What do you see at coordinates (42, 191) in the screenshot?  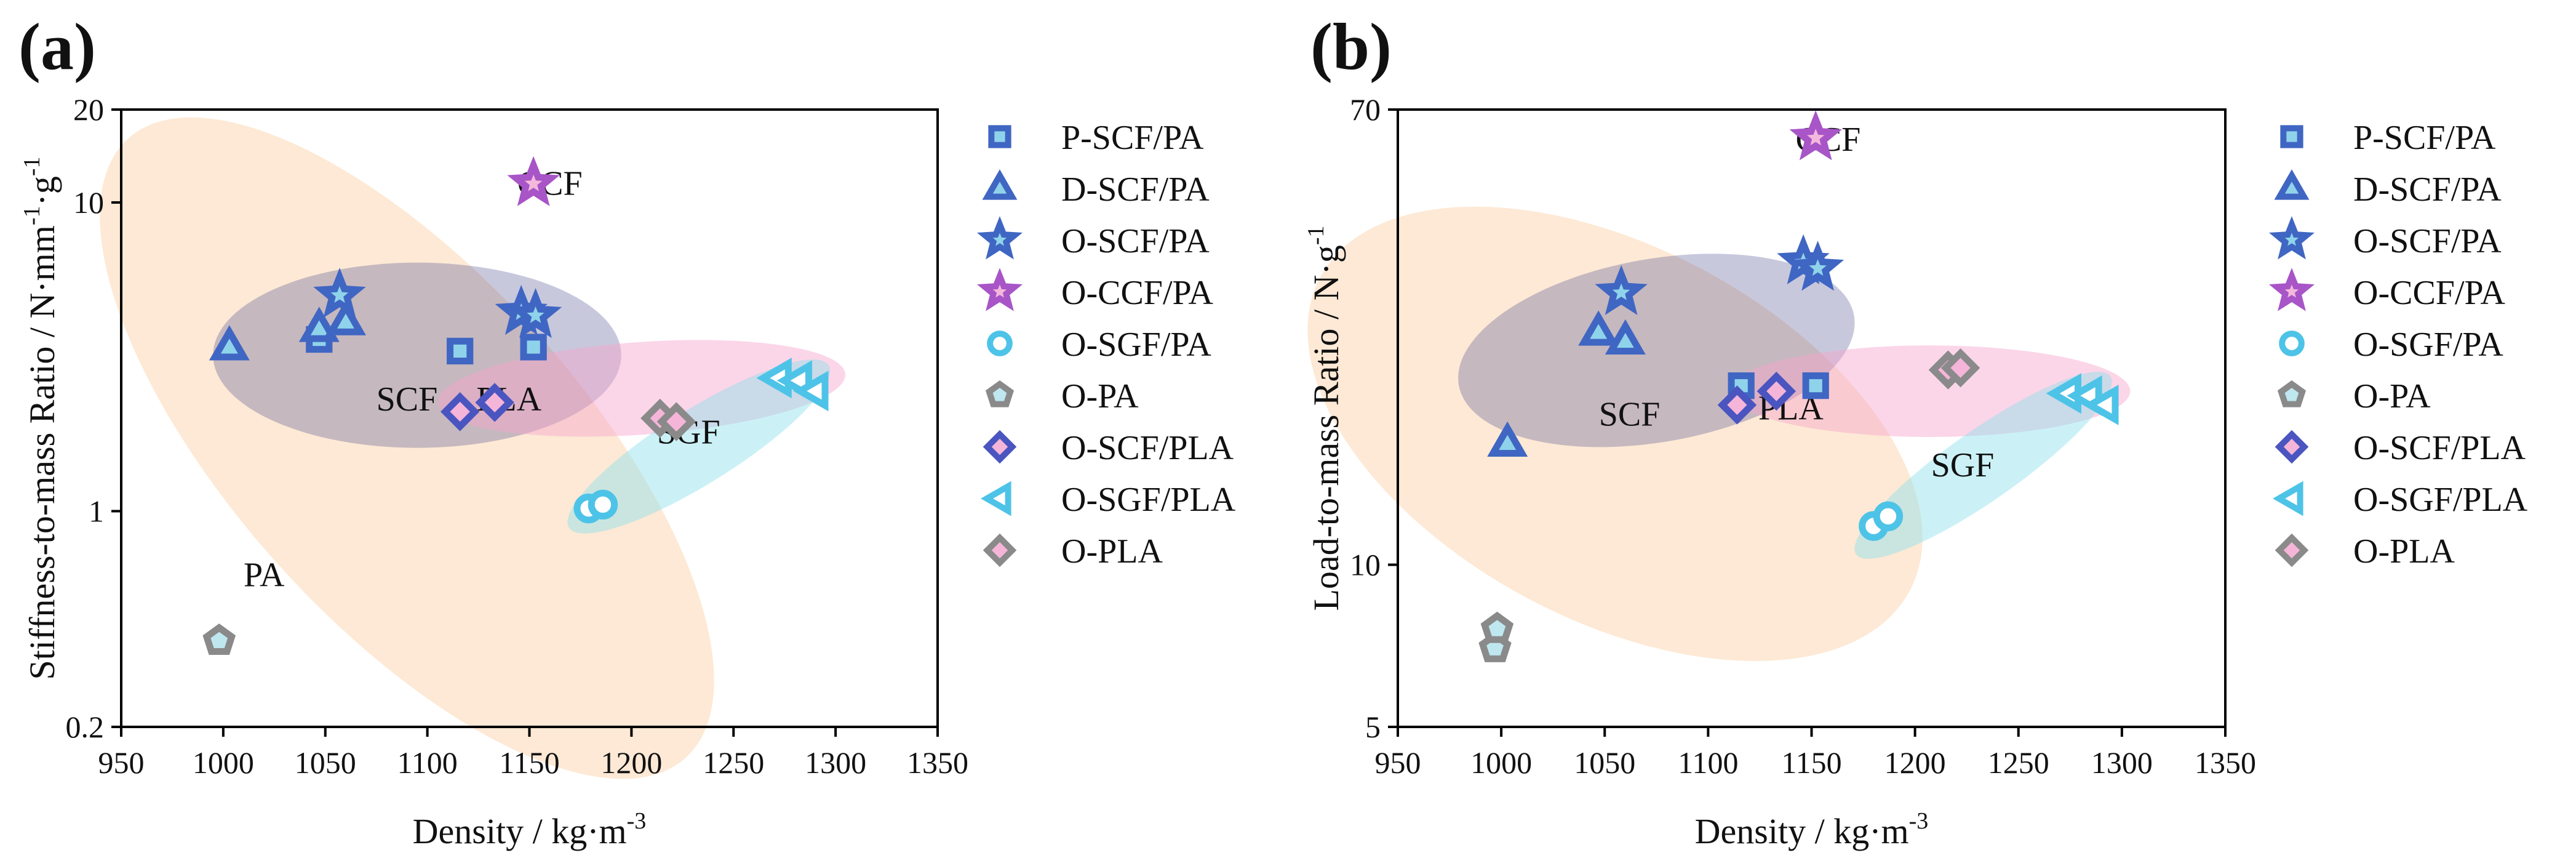 I see `y-axis-title-text: ·g` at bounding box center [42, 191].